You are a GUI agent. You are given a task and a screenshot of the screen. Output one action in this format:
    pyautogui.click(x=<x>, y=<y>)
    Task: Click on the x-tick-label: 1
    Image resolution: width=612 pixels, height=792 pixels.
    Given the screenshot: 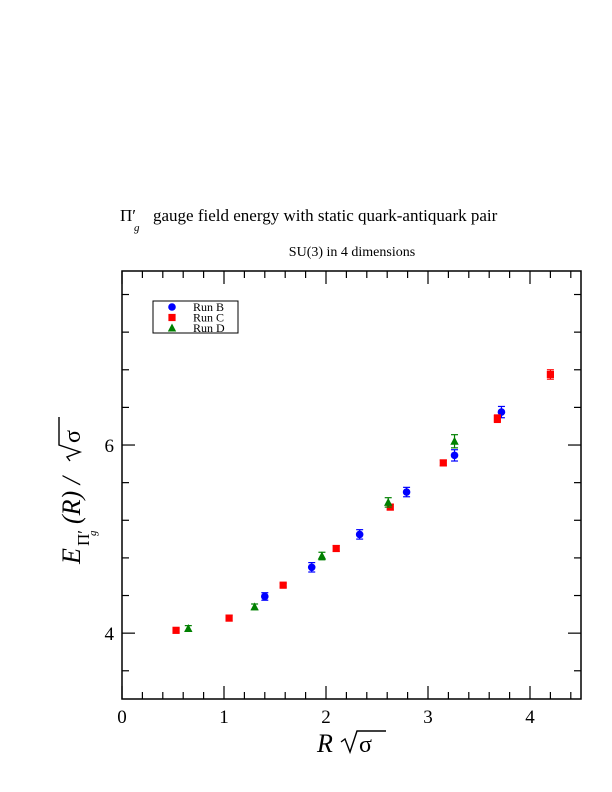 What is the action you would take?
    pyautogui.click(x=224, y=717)
    